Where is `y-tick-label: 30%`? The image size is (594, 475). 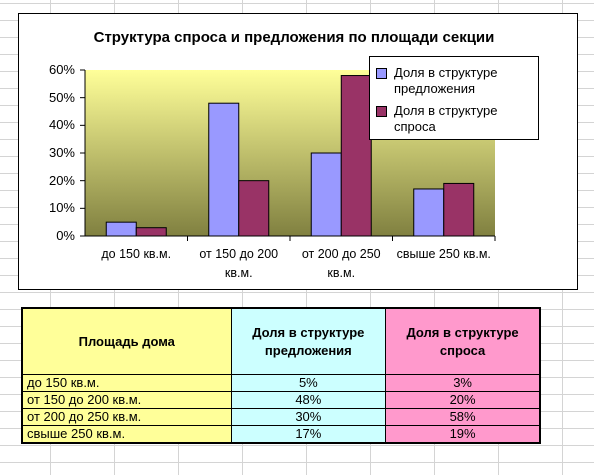
y-tick-label: 30% is located at coordinates (61, 152).